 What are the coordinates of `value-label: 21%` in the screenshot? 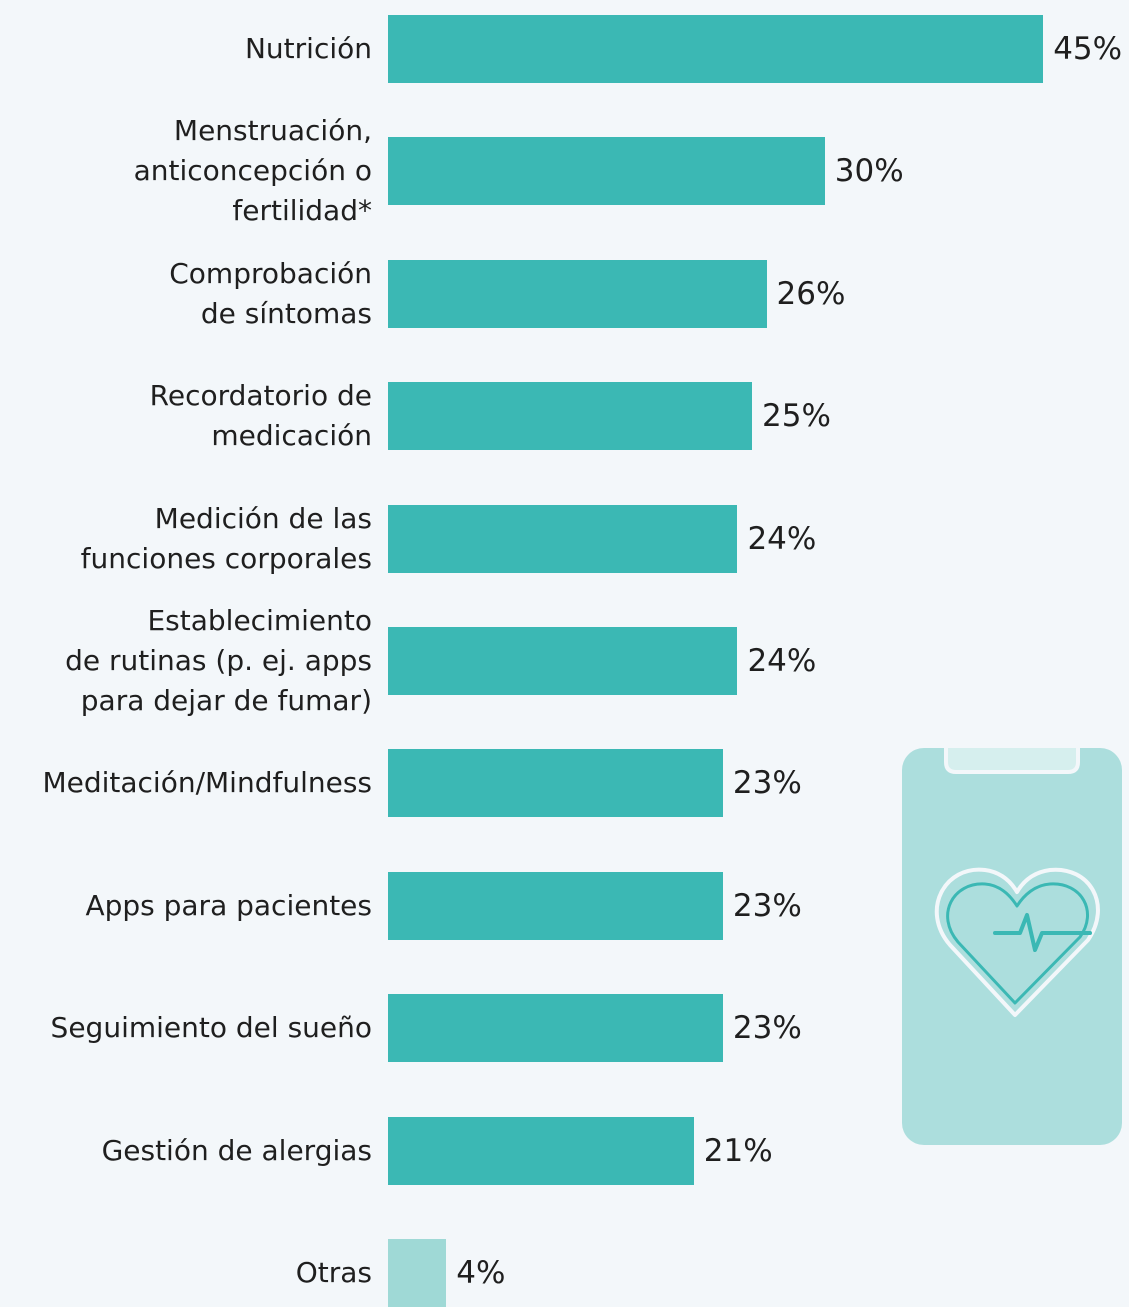 It's located at (738, 1150).